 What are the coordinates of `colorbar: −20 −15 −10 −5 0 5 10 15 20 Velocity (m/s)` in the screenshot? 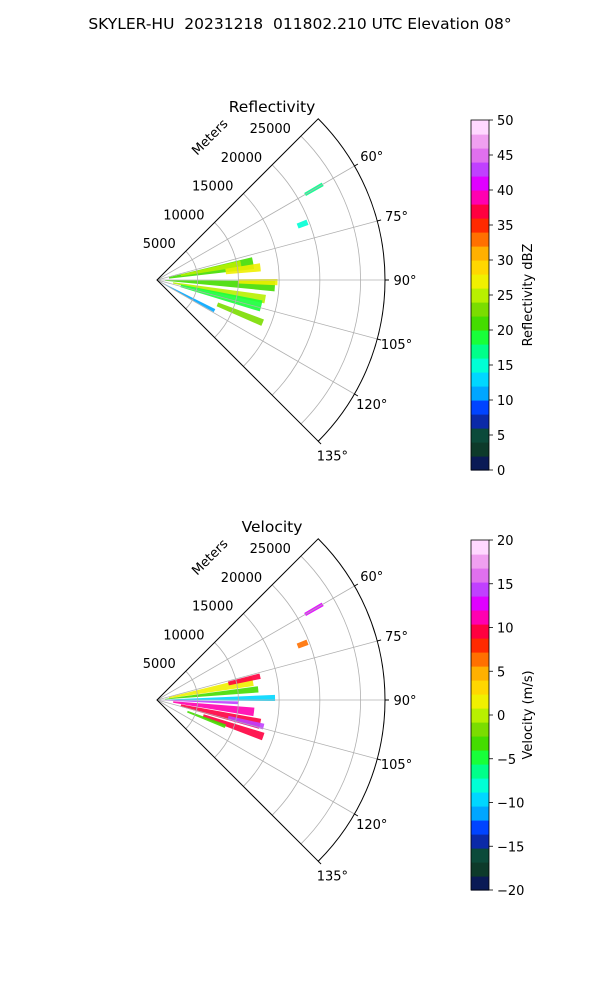 It's located at (503, 716).